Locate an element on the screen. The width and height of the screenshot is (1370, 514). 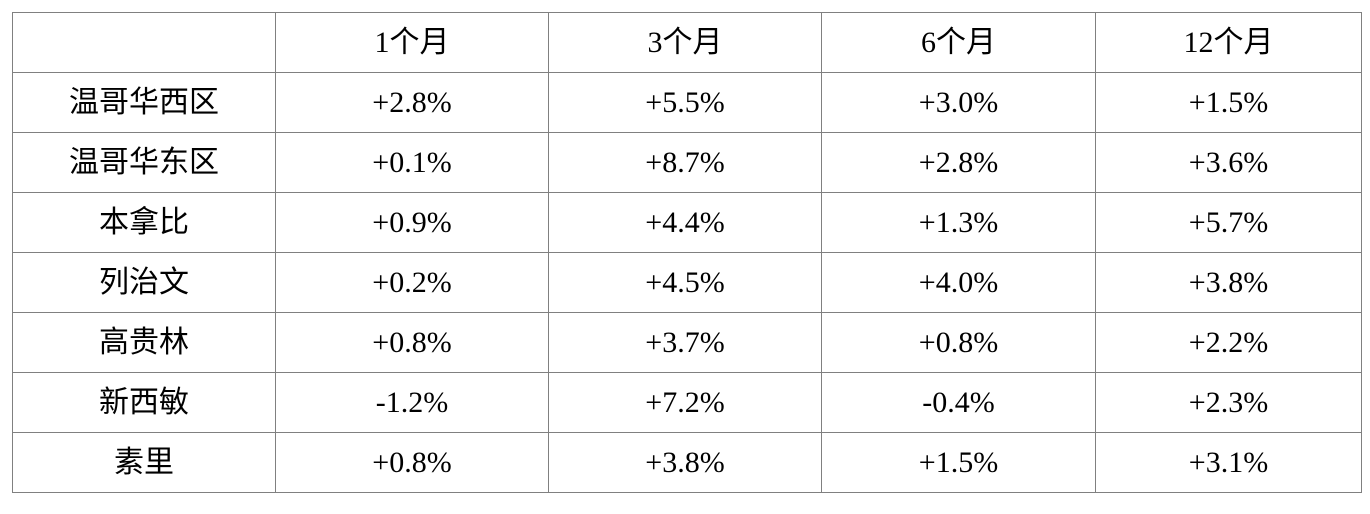
value-cell: -0.4% is located at coordinates (958, 402).